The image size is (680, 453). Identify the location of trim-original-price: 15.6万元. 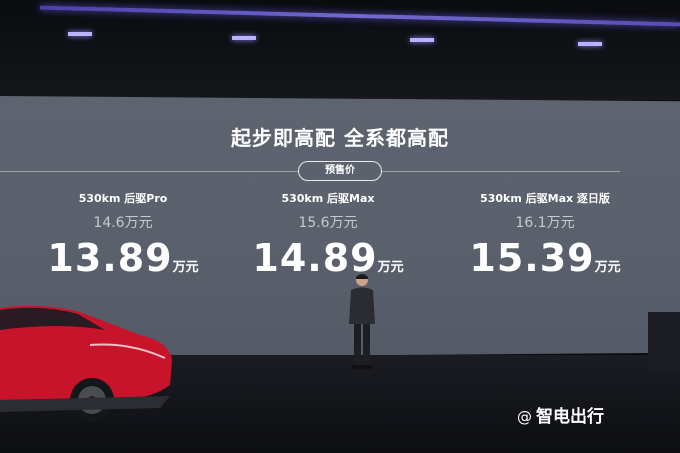
(328, 223).